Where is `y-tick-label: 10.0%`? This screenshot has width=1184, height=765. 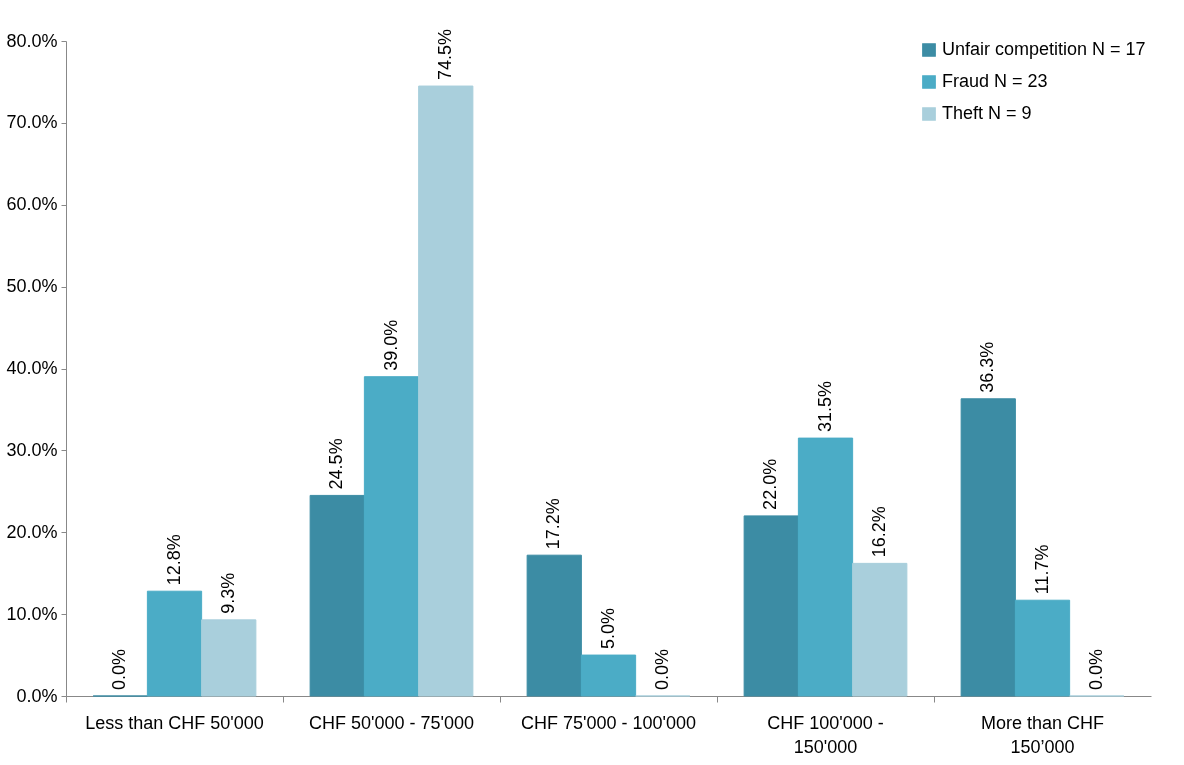
y-tick-label: 10.0% is located at coordinates (32, 613).